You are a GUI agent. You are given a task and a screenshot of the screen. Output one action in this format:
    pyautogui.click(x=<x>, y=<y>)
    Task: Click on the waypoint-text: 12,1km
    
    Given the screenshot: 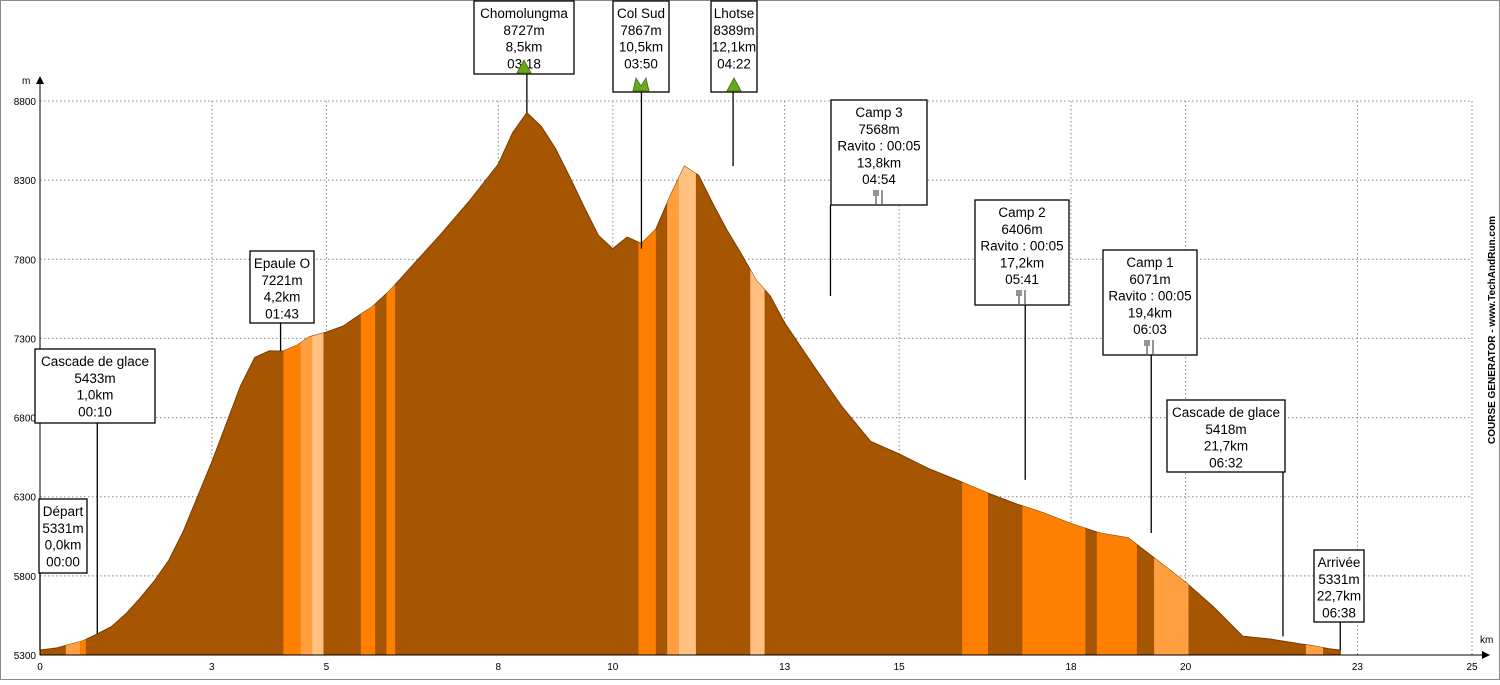 What is the action you would take?
    pyautogui.click(x=734, y=47)
    